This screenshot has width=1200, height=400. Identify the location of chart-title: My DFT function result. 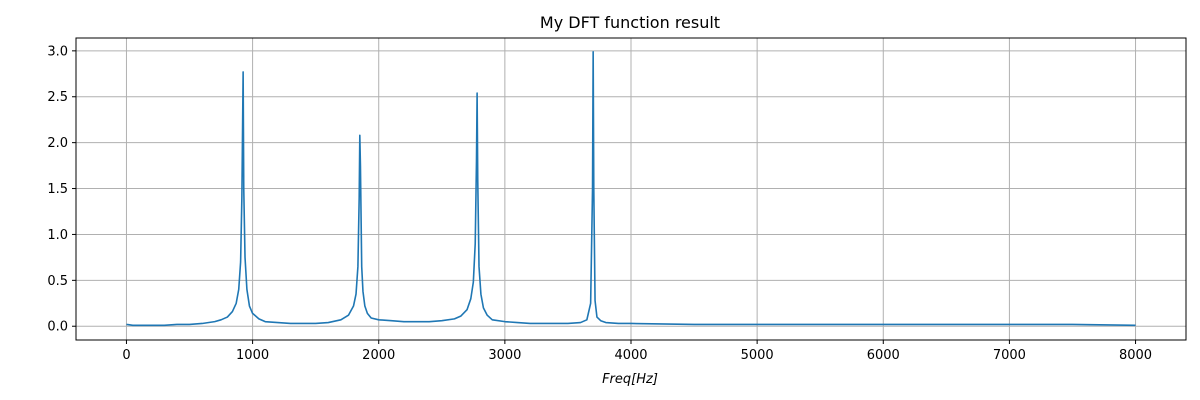
(630, 22).